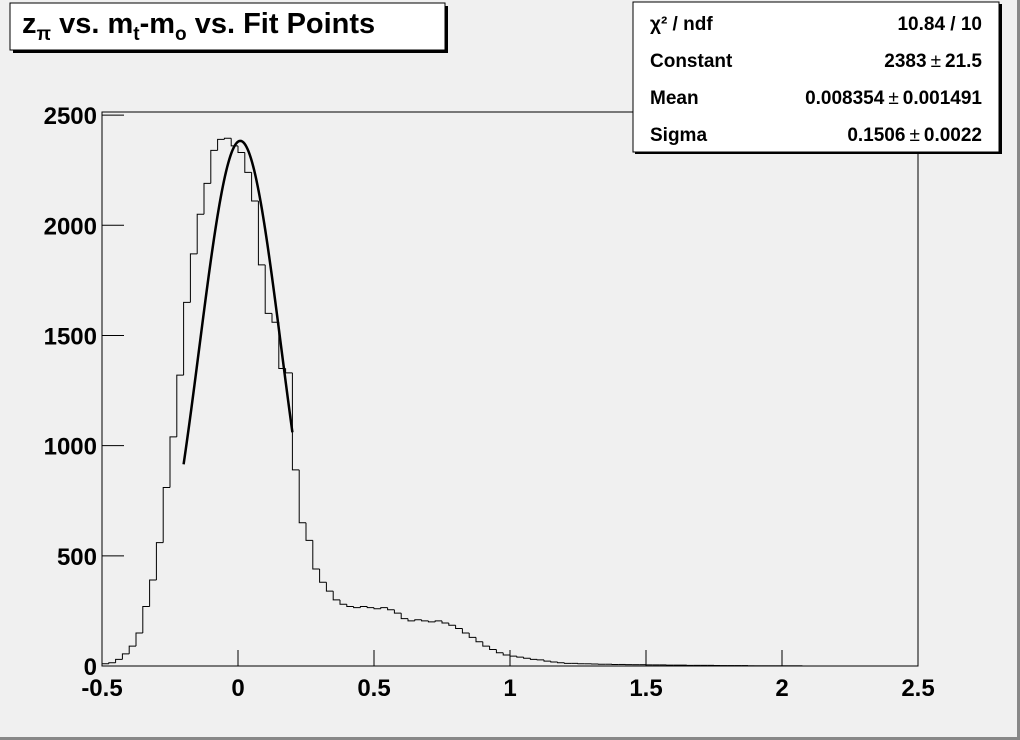 The height and width of the screenshot is (740, 1020). Describe the element at coordinates (781, 688) in the screenshot. I see `x-tick-label: 2` at that location.